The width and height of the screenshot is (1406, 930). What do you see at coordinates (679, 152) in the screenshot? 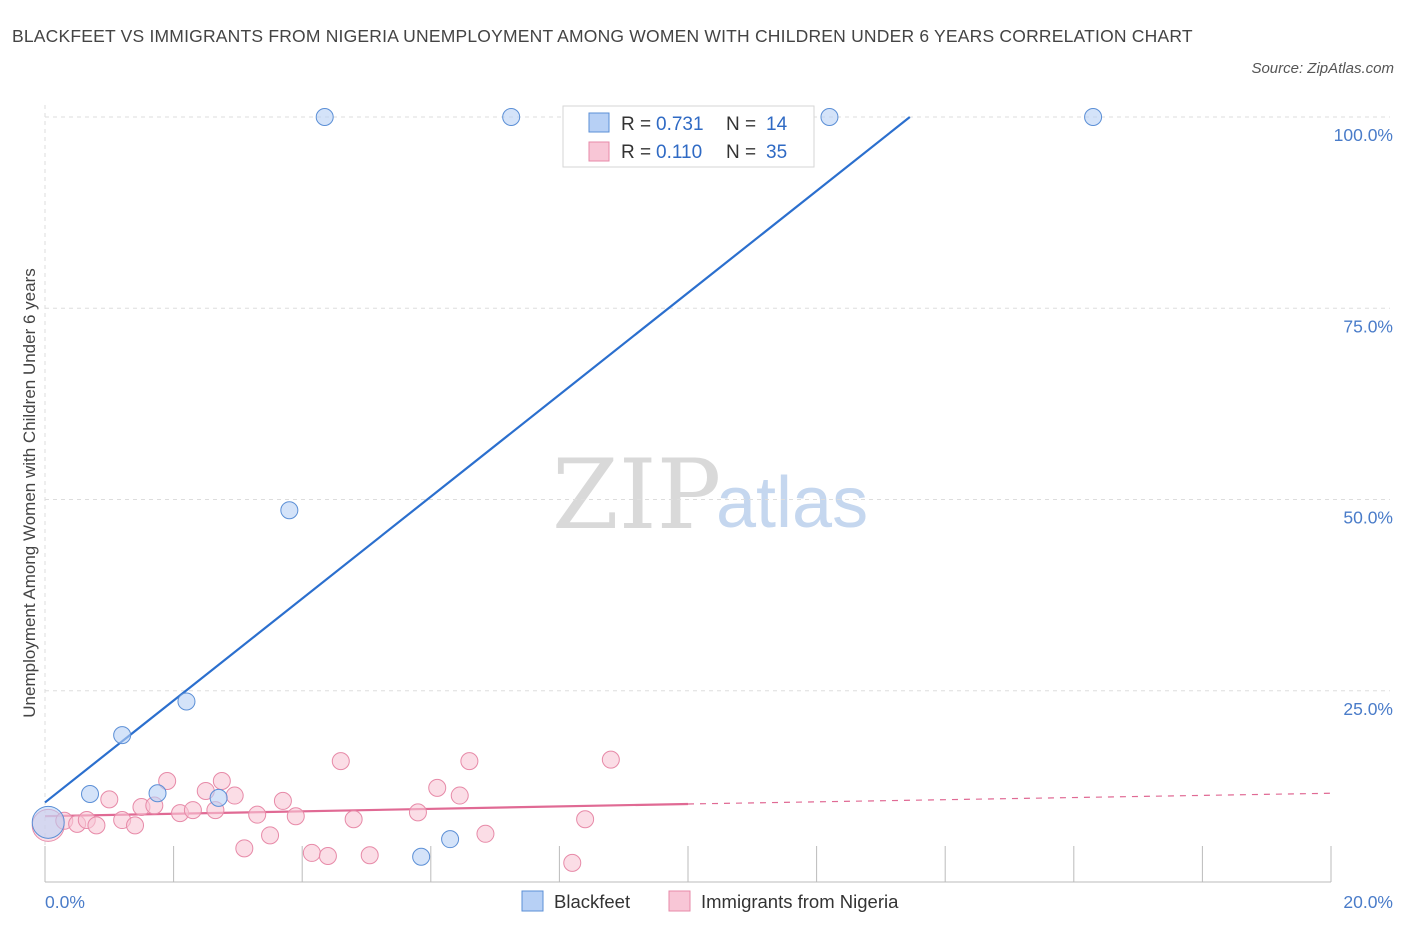
I see `legend-r-value-nigeria: 0.110` at bounding box center [679, 152].